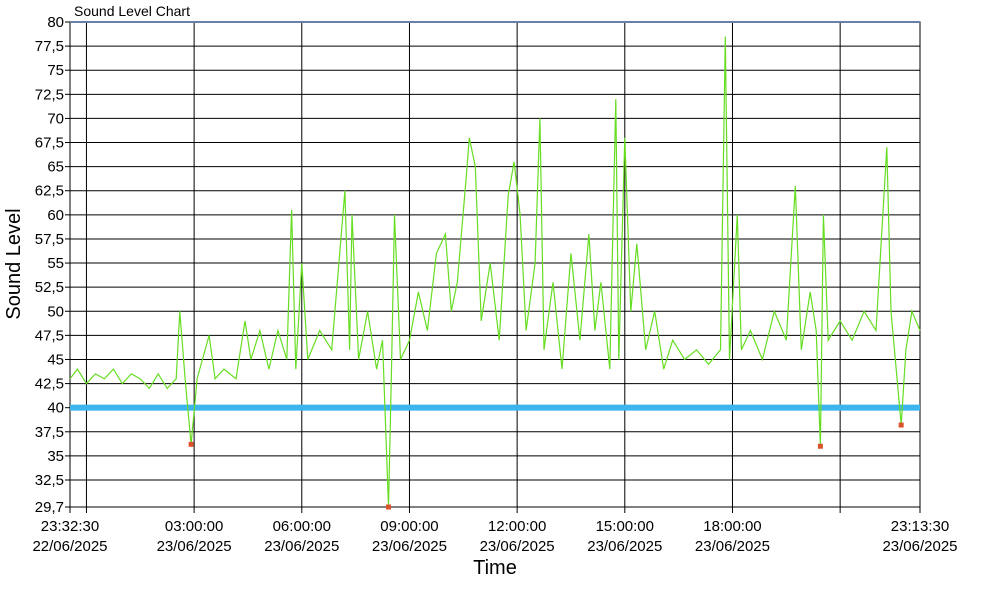 Image resolution: width=990 pixels, height=593 pixels. I want to click on y-tick-label: 77,5, so click(49, 46).